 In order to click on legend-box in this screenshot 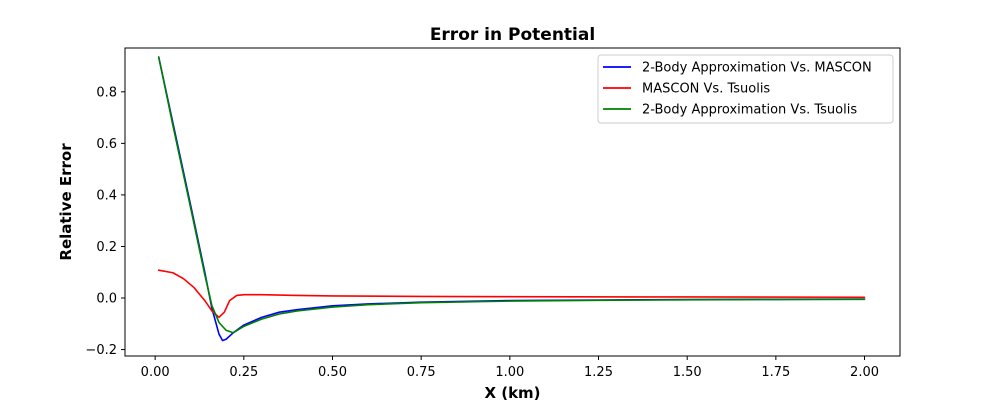, I will do `click(745, 89)`.